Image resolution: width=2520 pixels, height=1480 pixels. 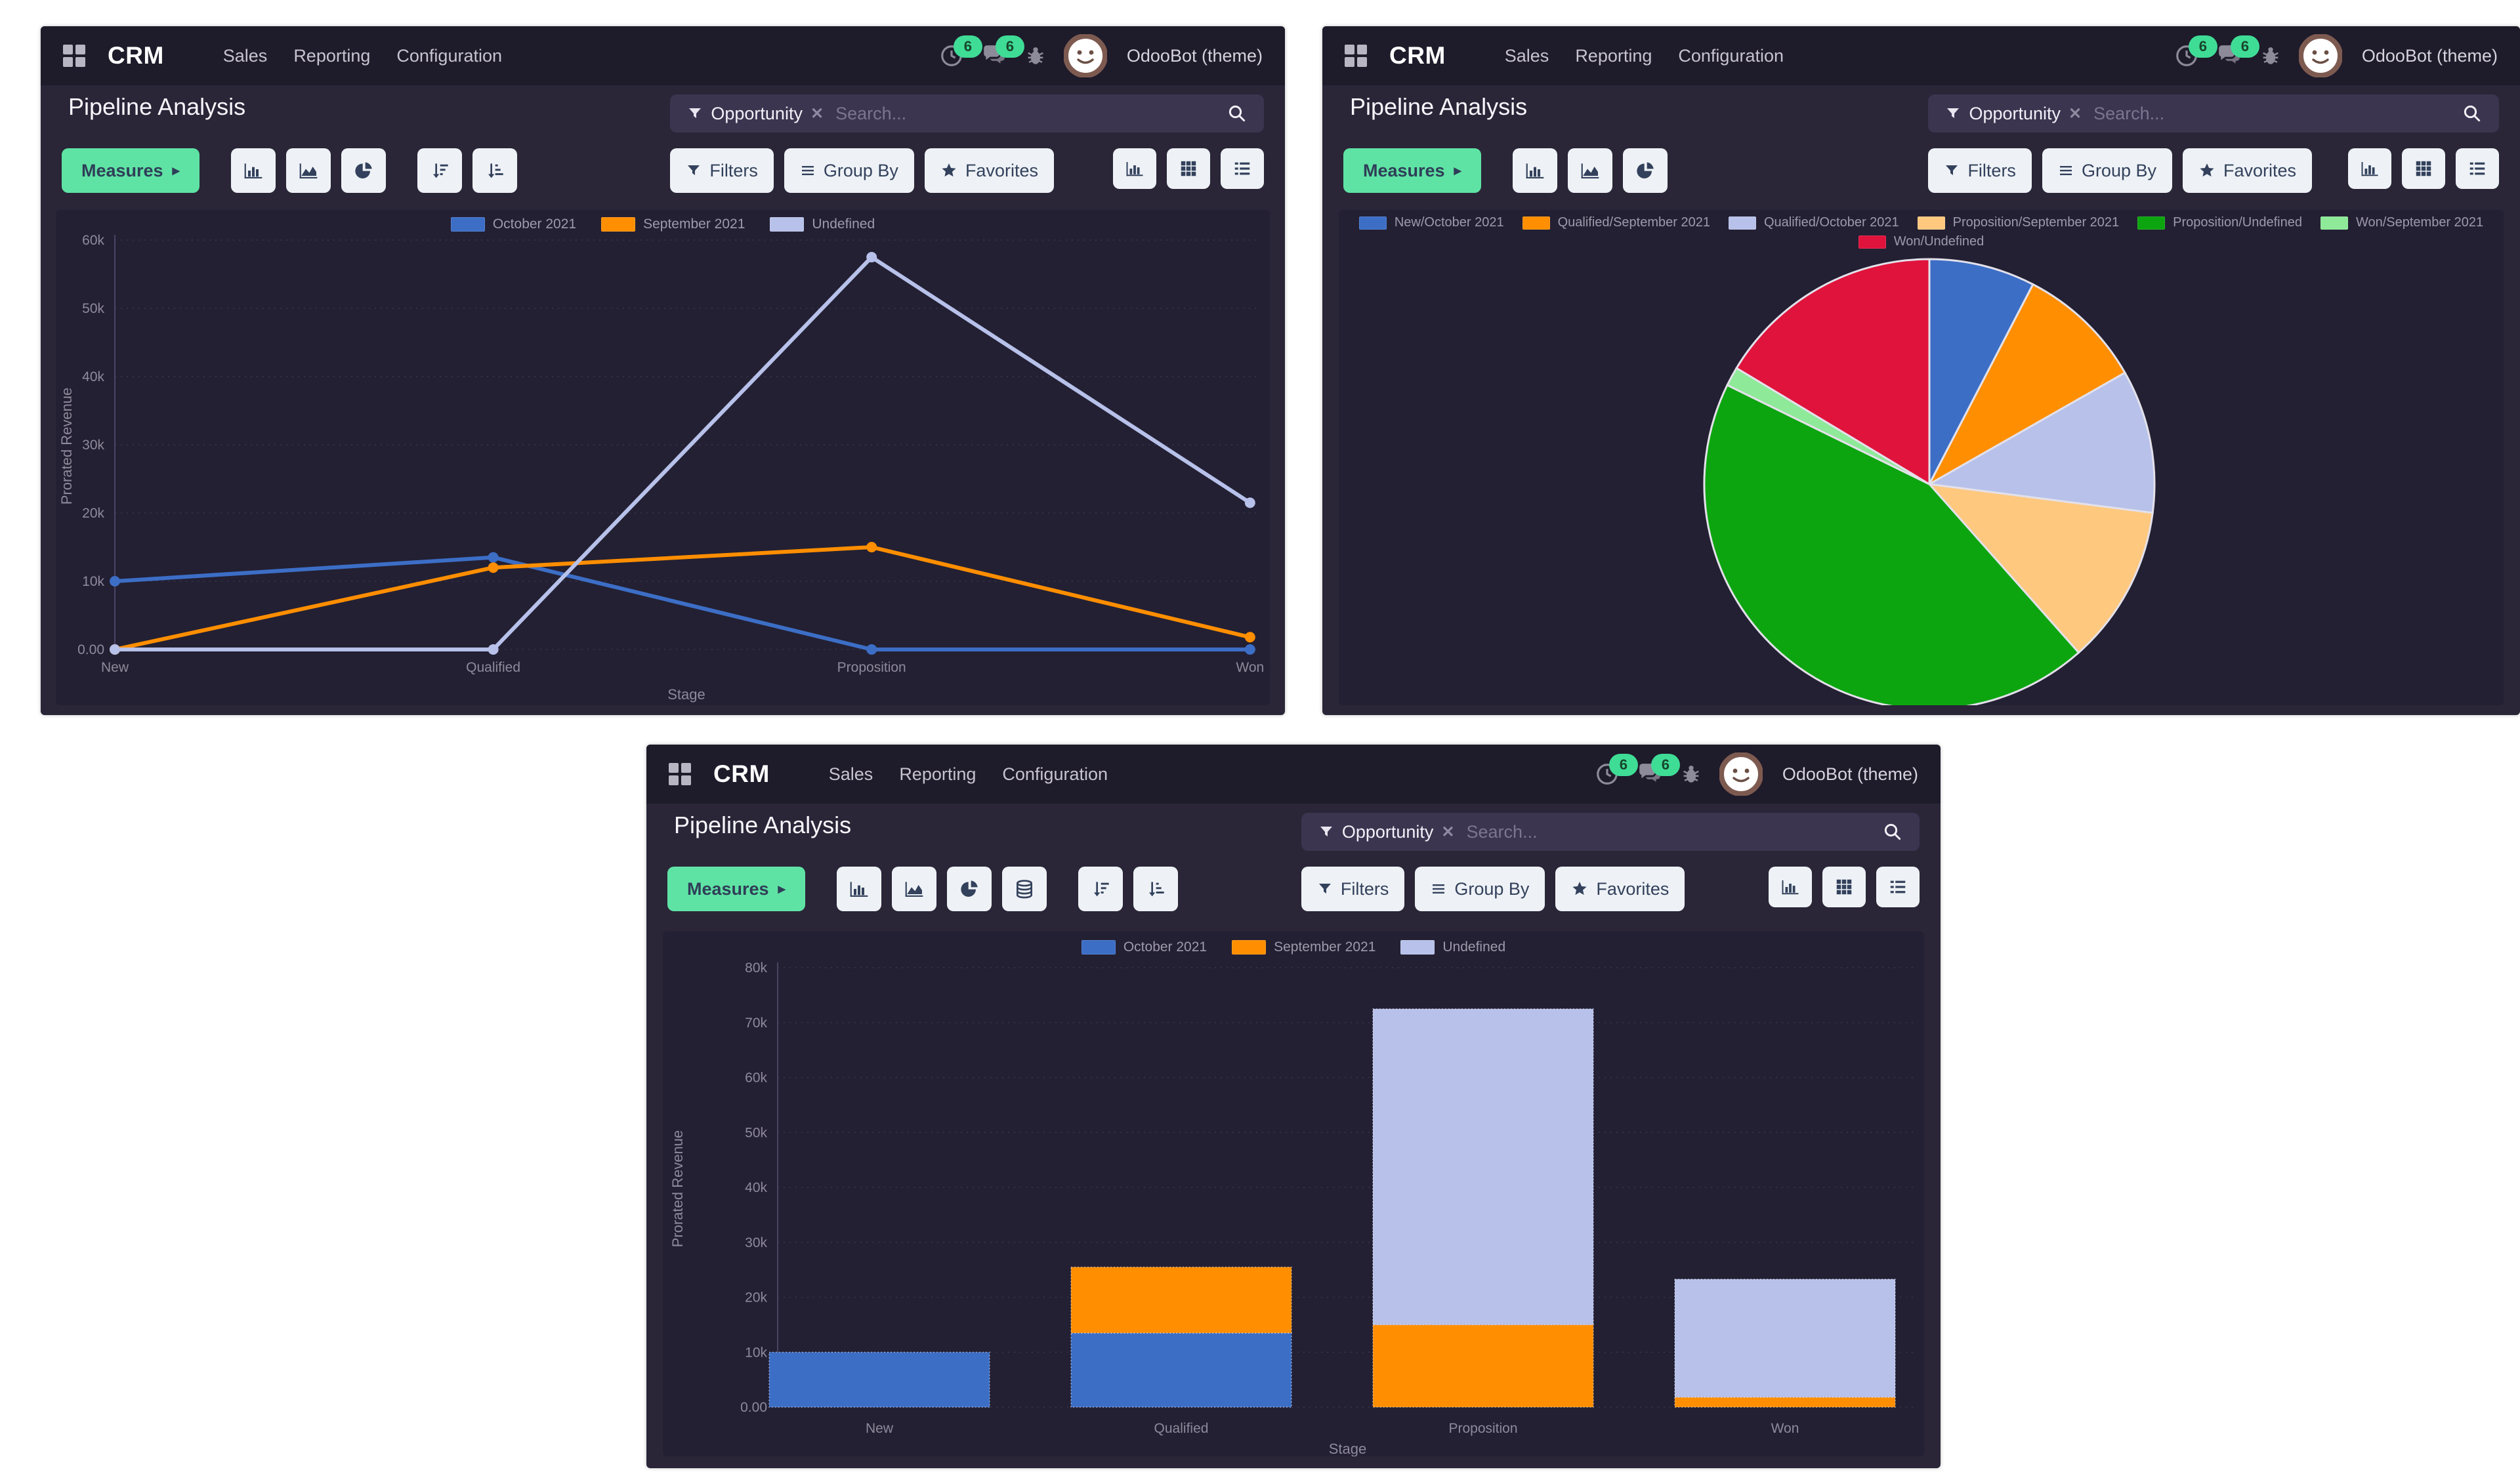 What do you see at coordinates (2202, 46) in the screenshot?
I see `activity-badge: 6` at bounding box center [2202, 46].